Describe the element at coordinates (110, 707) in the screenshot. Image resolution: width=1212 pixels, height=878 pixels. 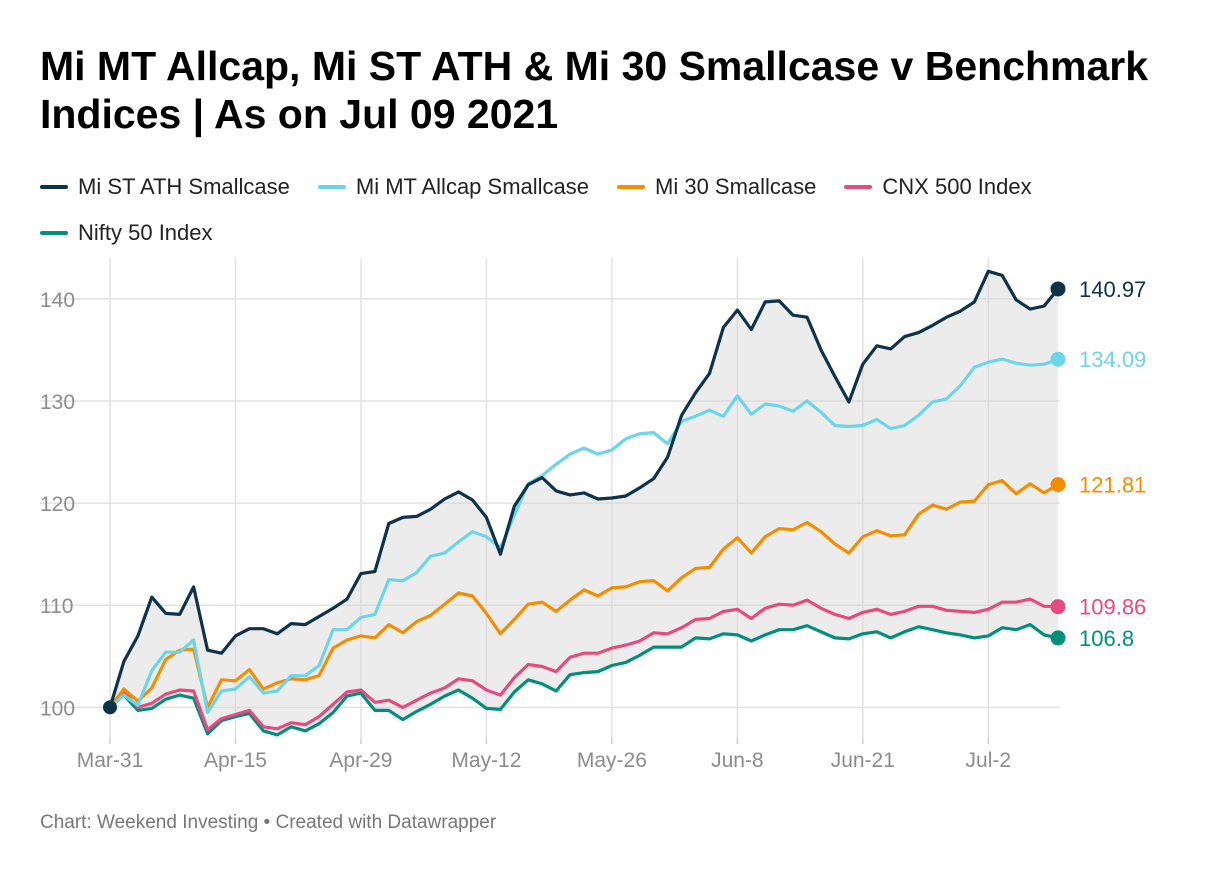
I see `start-point` at that location.